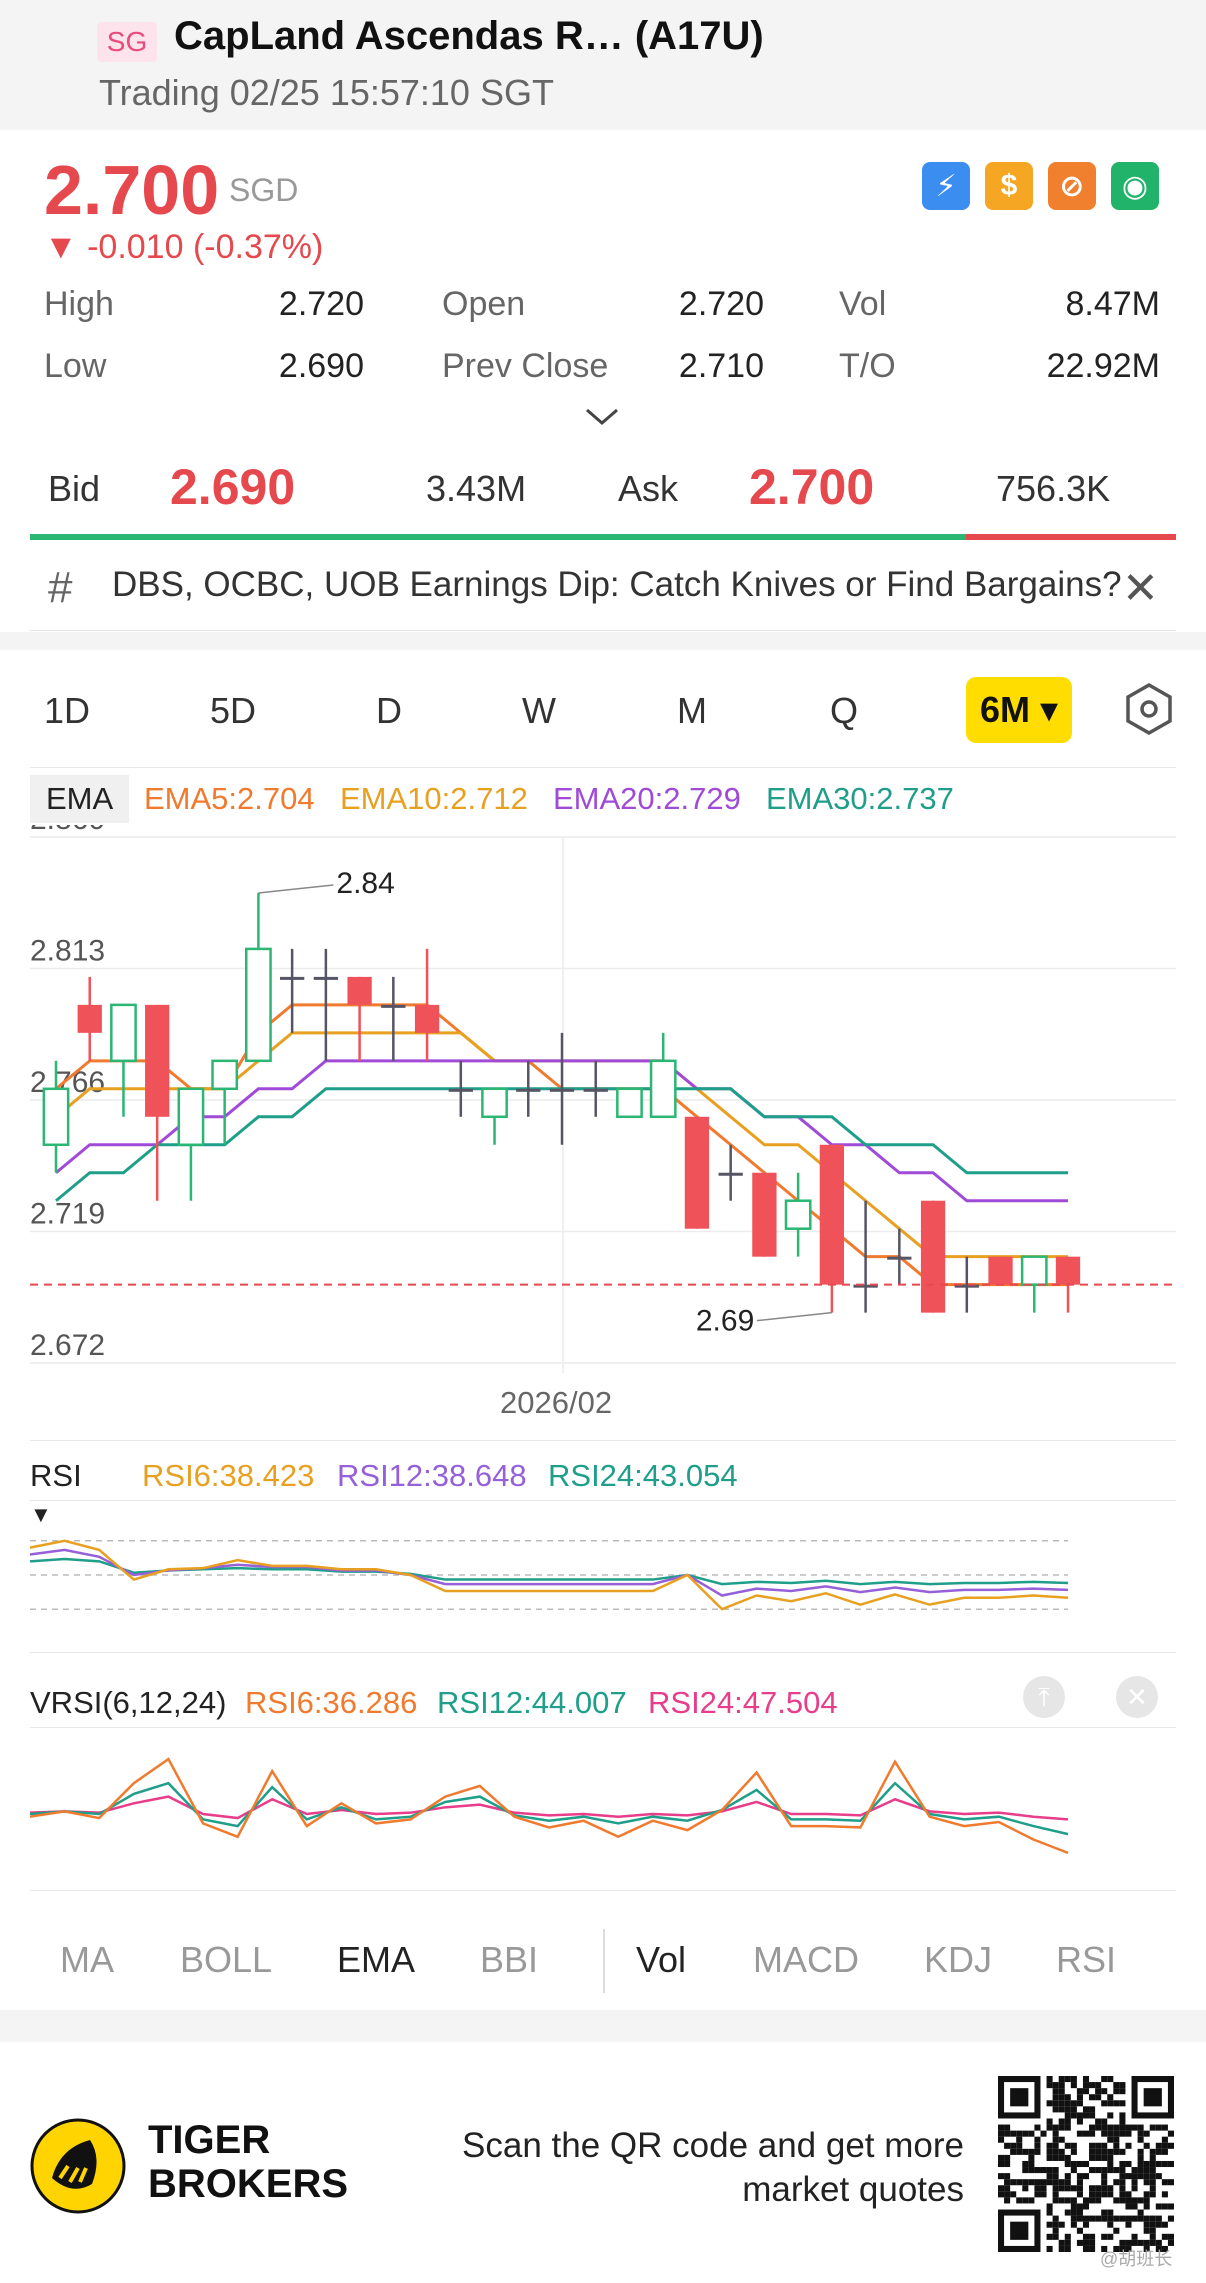  Describe the element at coordinates (1009, 186) in the screenshot. I see `dollar-icon: $` at that location.